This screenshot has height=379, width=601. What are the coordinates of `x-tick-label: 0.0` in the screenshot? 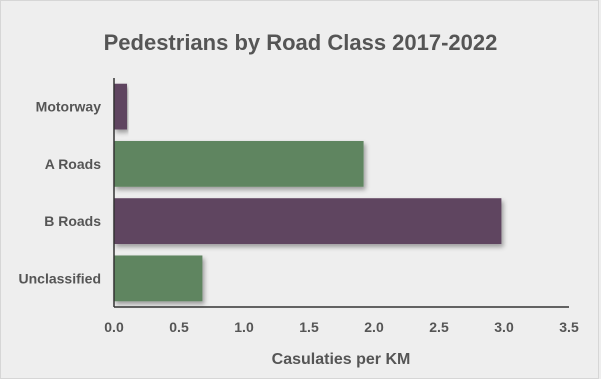 It's located at (114, 327).